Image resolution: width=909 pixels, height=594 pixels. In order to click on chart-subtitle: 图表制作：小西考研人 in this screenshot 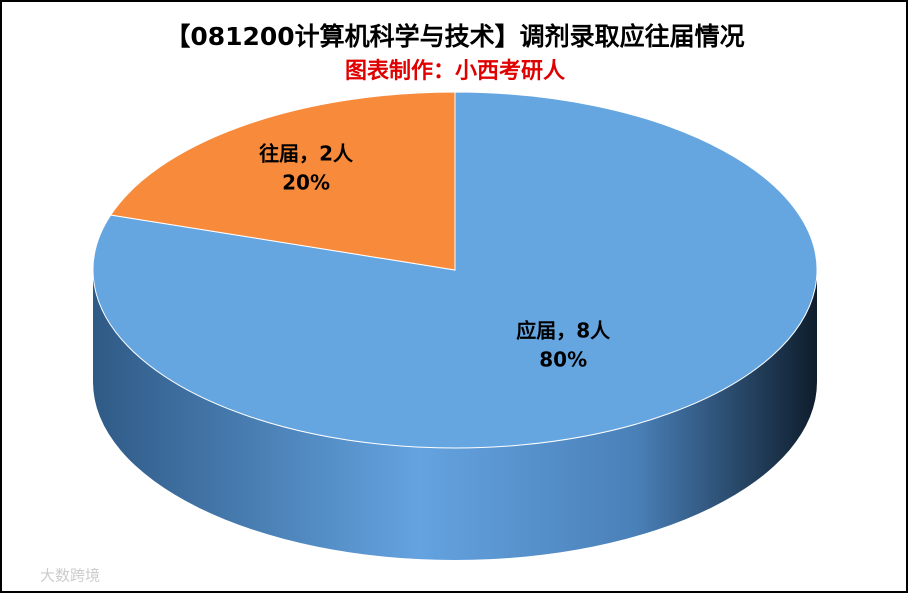, I will do `click(455, 71)`.